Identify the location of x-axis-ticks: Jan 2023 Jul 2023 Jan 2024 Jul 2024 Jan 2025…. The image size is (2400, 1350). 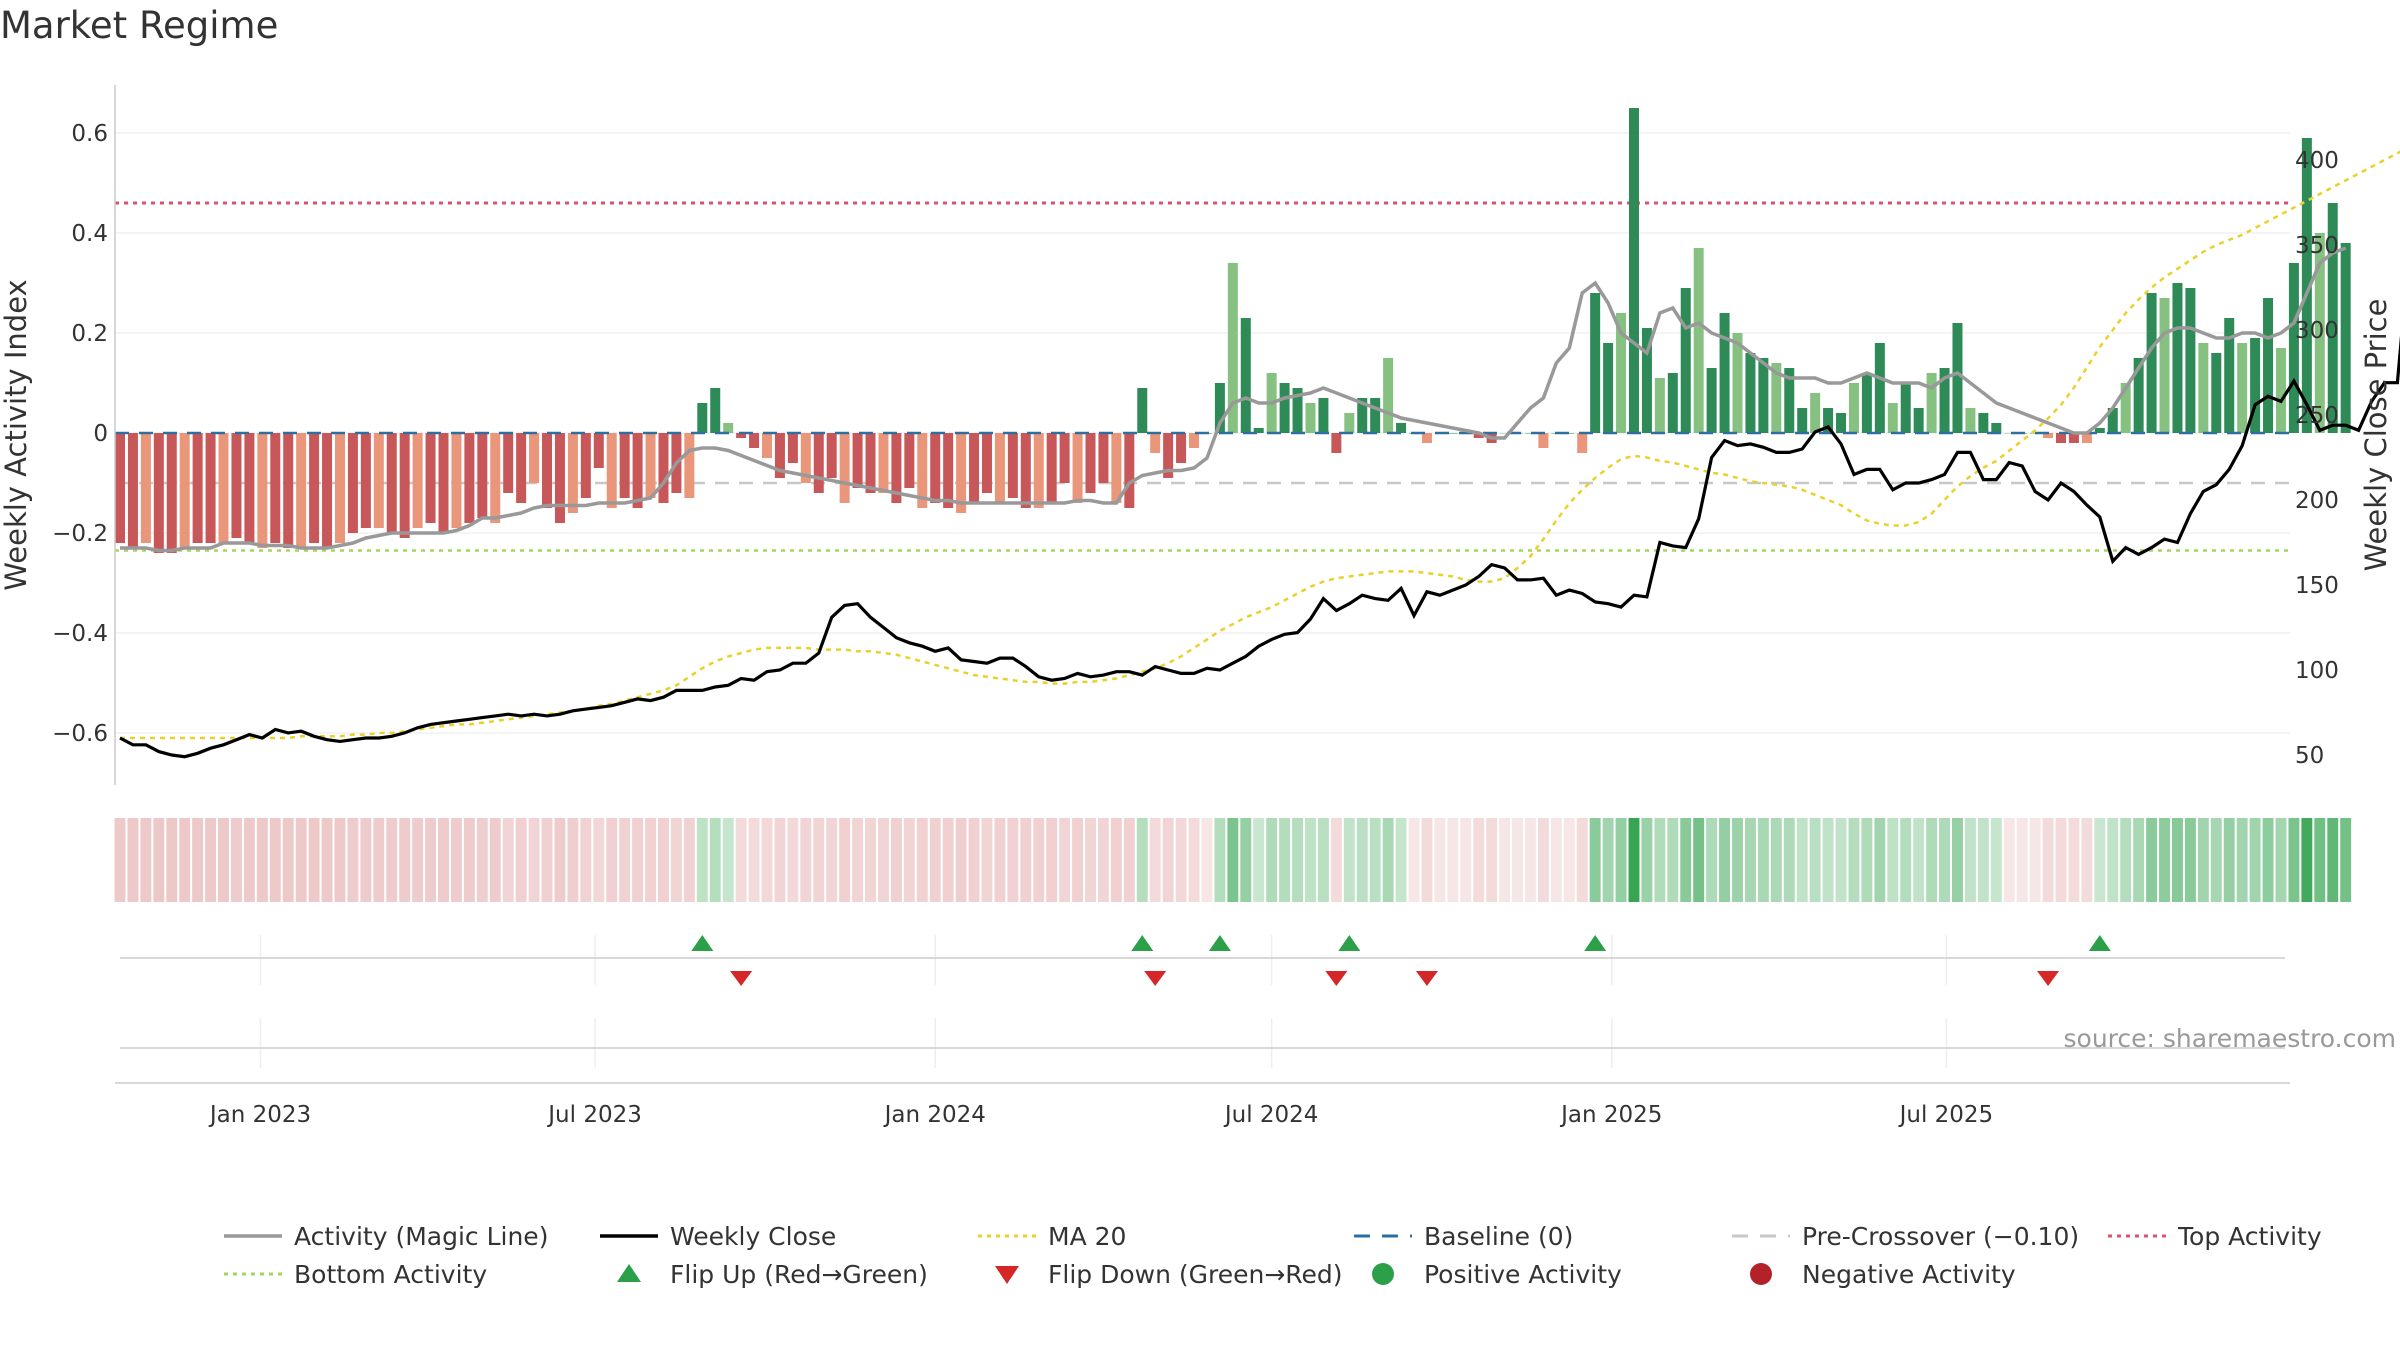
(1100, 1115).